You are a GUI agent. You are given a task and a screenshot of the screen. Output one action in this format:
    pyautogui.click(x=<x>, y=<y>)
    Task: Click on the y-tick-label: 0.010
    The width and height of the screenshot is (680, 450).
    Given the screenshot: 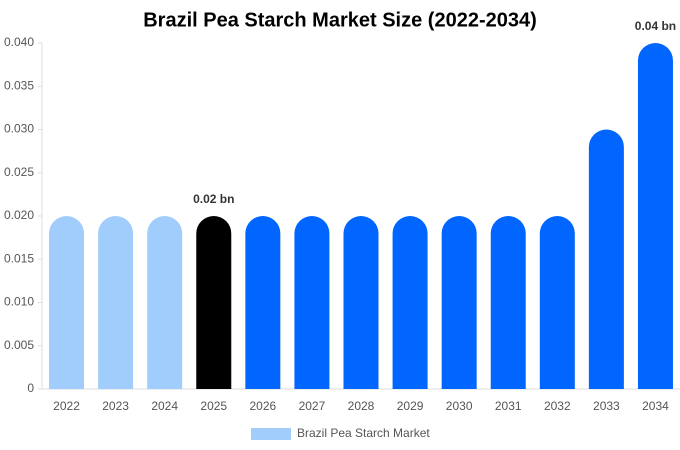 What is the action you would take?
    pyautogui.click(x=19, y=302)
    